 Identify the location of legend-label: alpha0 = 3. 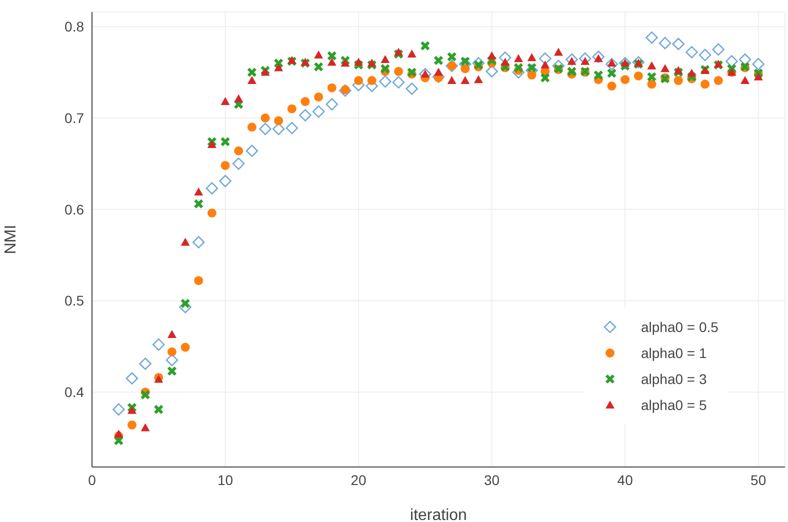
(674, 379).